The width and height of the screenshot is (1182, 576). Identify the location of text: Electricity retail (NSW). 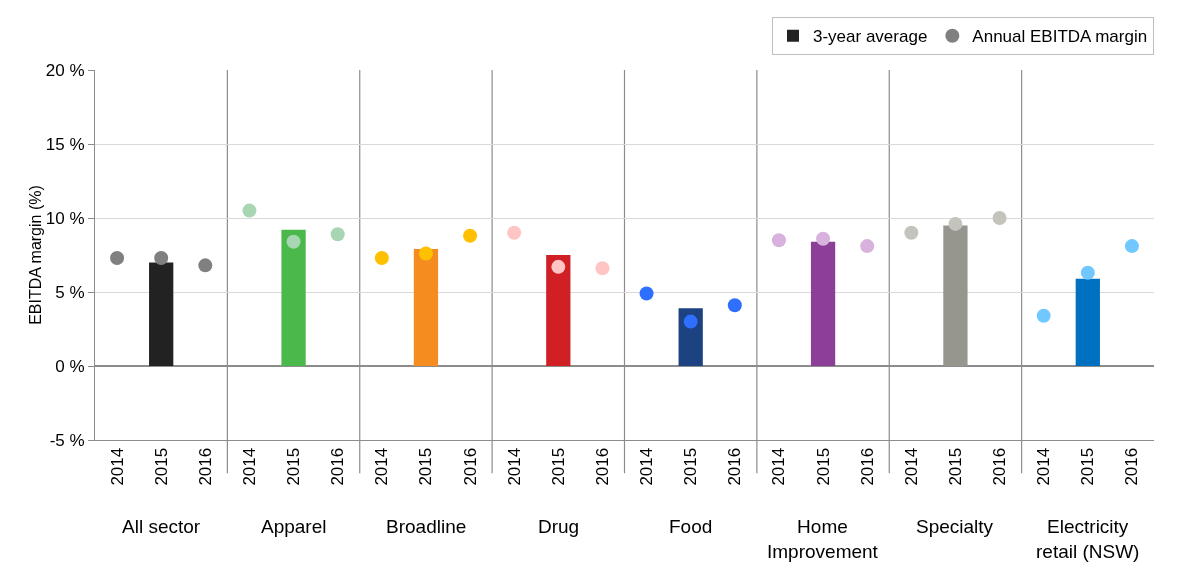
(1088, 539).